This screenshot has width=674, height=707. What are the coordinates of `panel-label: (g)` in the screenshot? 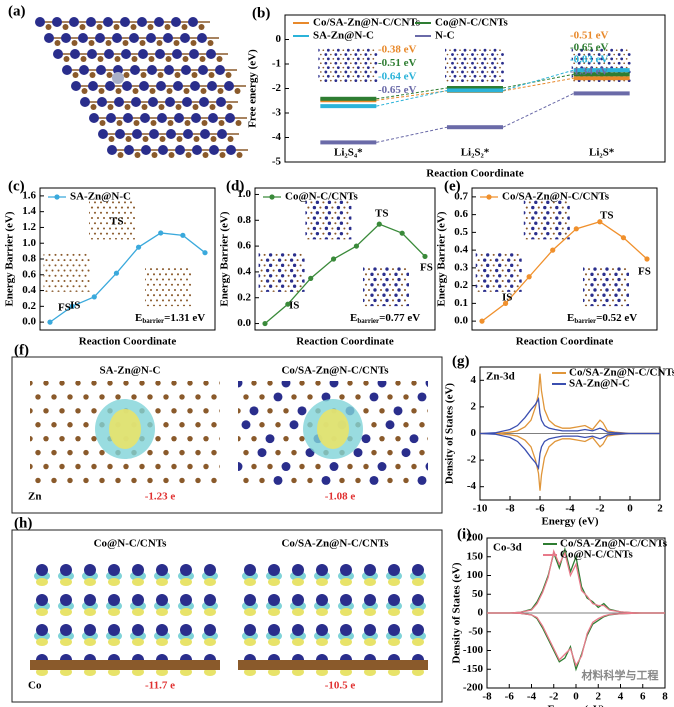 It's located at (461, 361).